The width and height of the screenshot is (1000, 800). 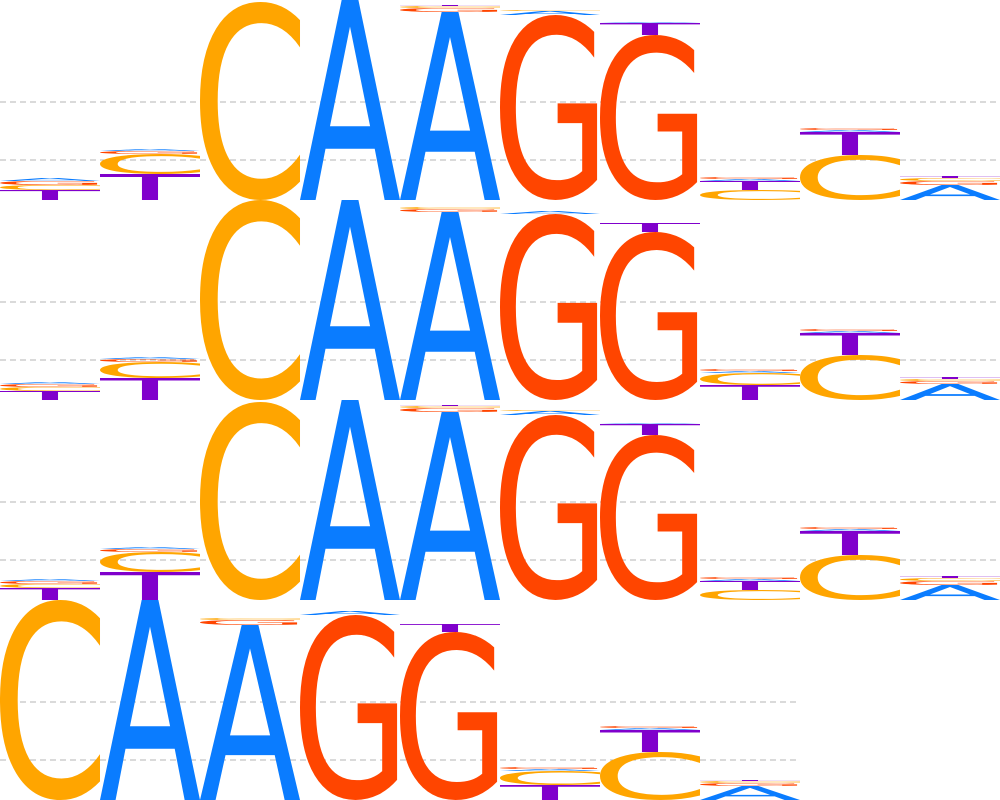 I want to click on logo3-pos9-A-letter: A, so click(x=850, y=529).